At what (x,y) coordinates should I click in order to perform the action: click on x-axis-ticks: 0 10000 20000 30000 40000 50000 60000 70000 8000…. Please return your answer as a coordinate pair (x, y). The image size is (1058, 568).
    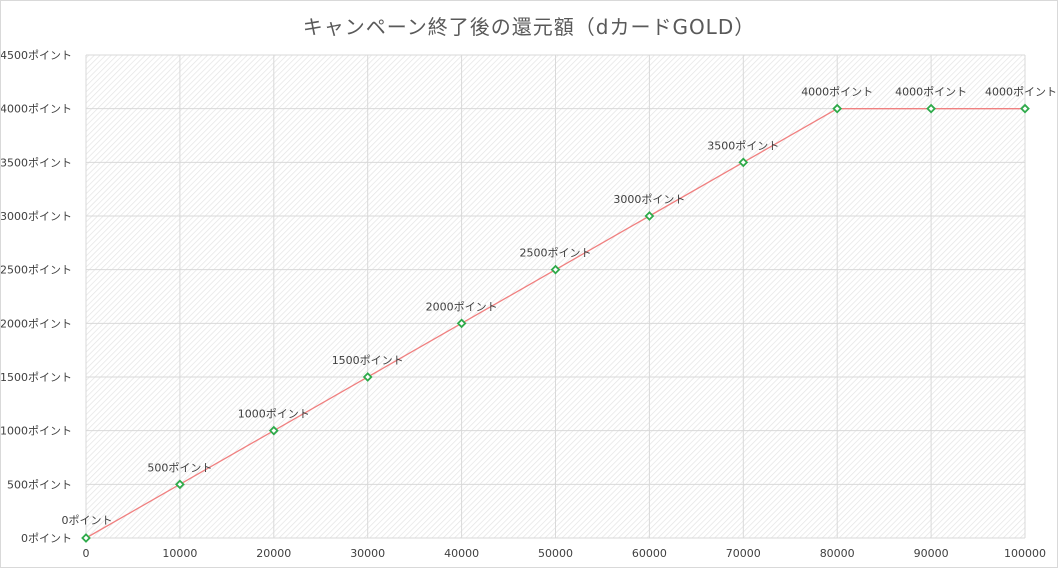
    Looking at the image, I should click on (565, 553).